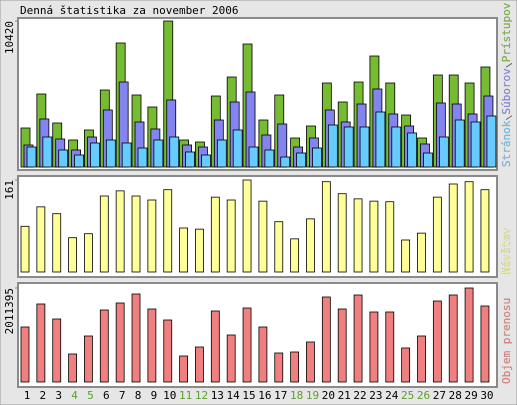  What do you see at coordinates (9, 190) in the screenshot?
I see `y-tick-label: 161` at bounding box center [9, 190].